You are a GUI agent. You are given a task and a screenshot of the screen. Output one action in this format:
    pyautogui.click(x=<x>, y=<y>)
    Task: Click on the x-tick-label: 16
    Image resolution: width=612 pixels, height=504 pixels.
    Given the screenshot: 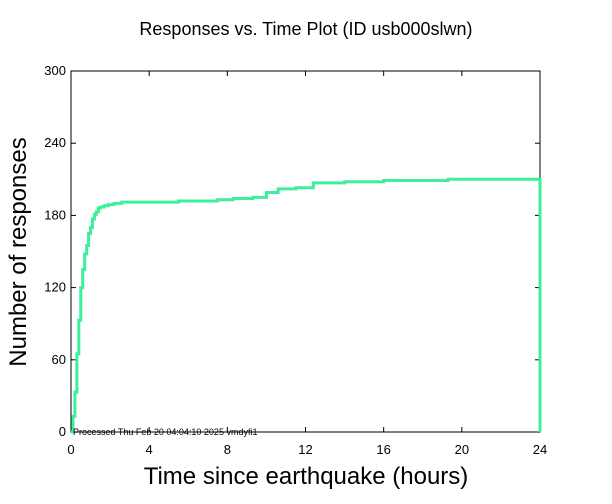 What is the action you would take?
    pyautogui.click(x=383, y=449)
    